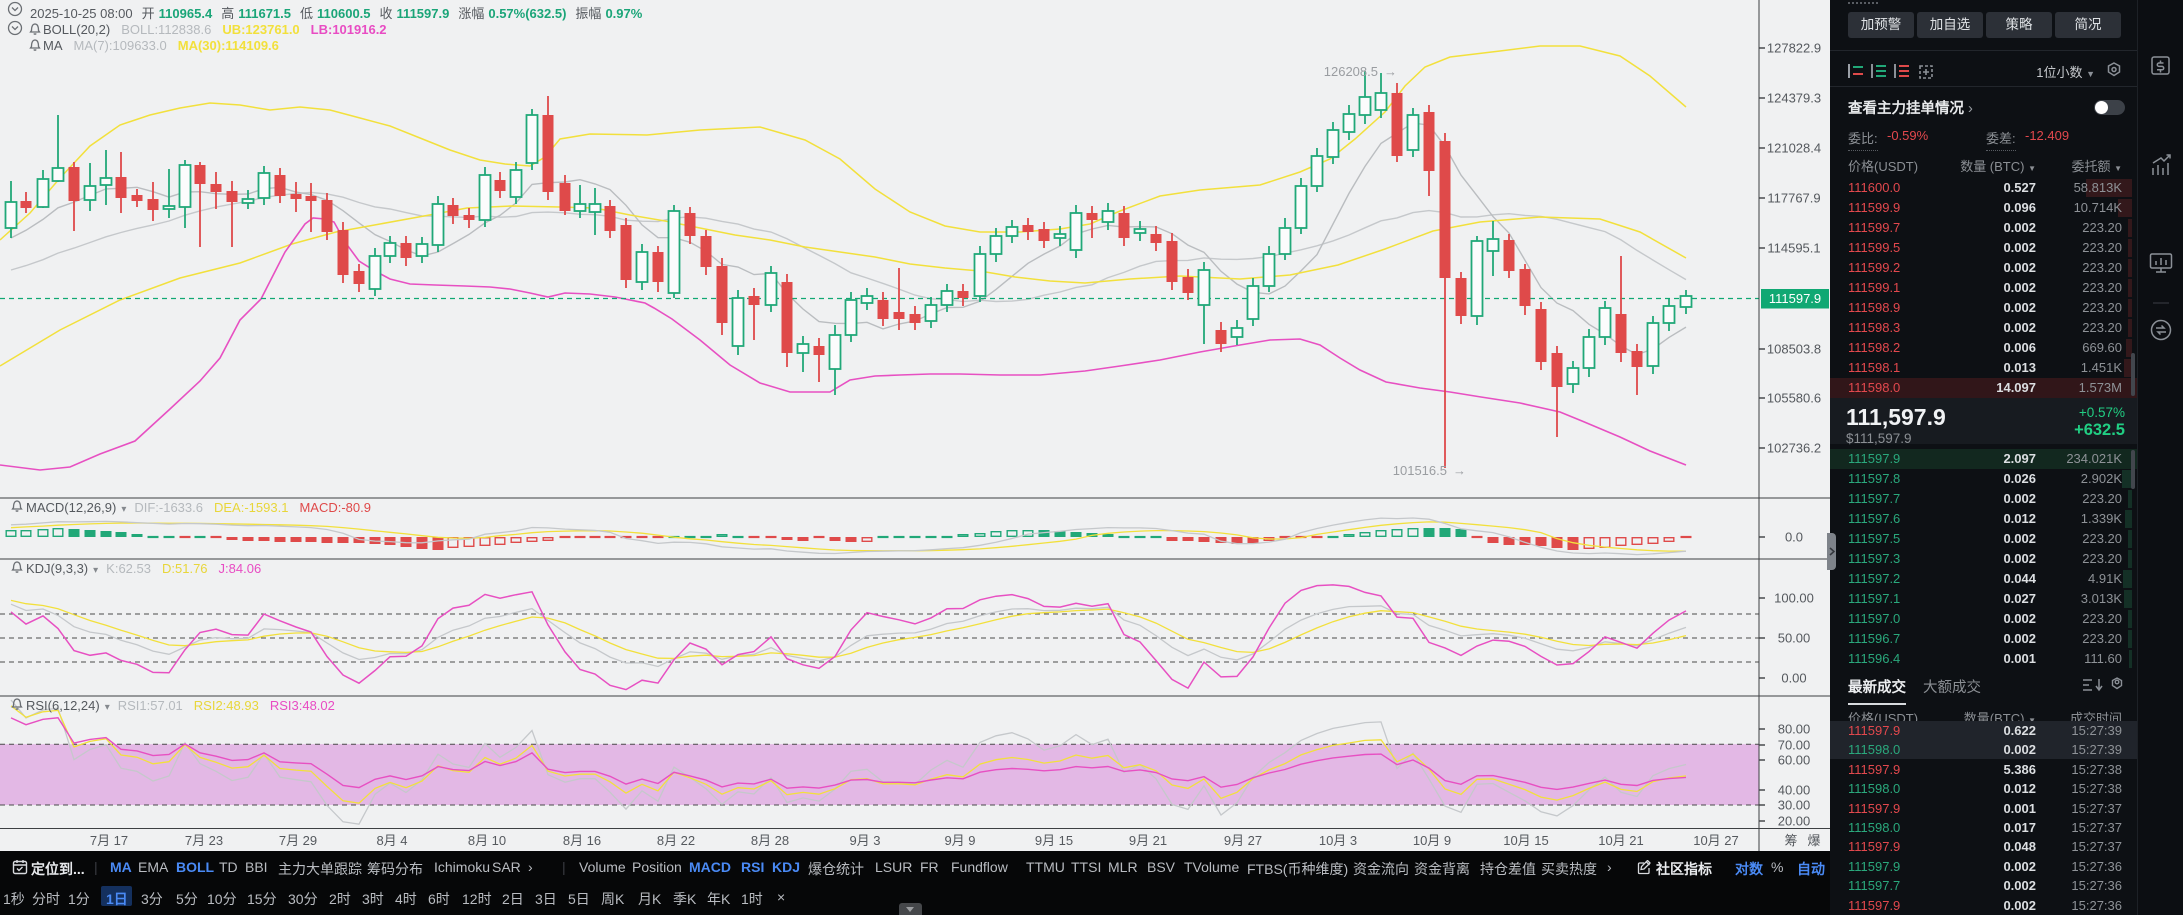  What do you see at coordinates (1621, 840) in the screenshot?
I see `svg-text: 10月 21` at bounding box center [1621, 840].